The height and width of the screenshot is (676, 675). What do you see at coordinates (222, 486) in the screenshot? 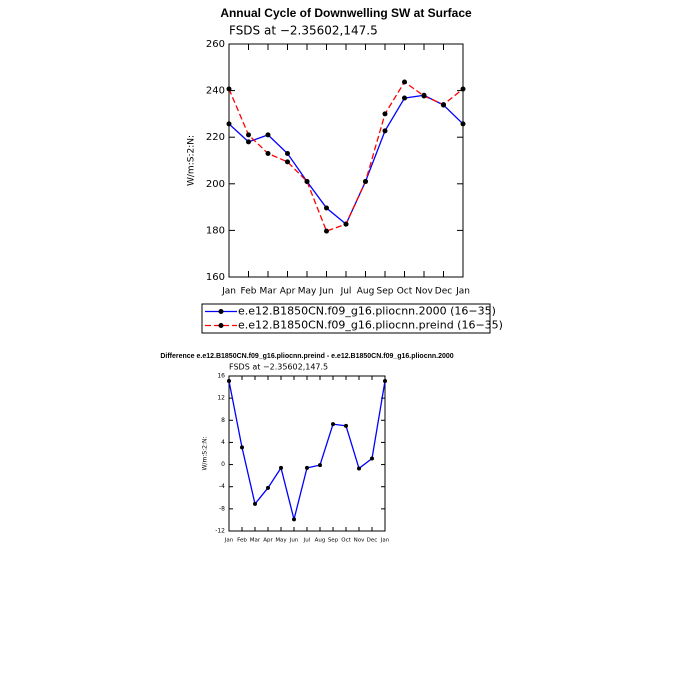
I see `y-tick-label: -4` at bounding box center [222, 486].